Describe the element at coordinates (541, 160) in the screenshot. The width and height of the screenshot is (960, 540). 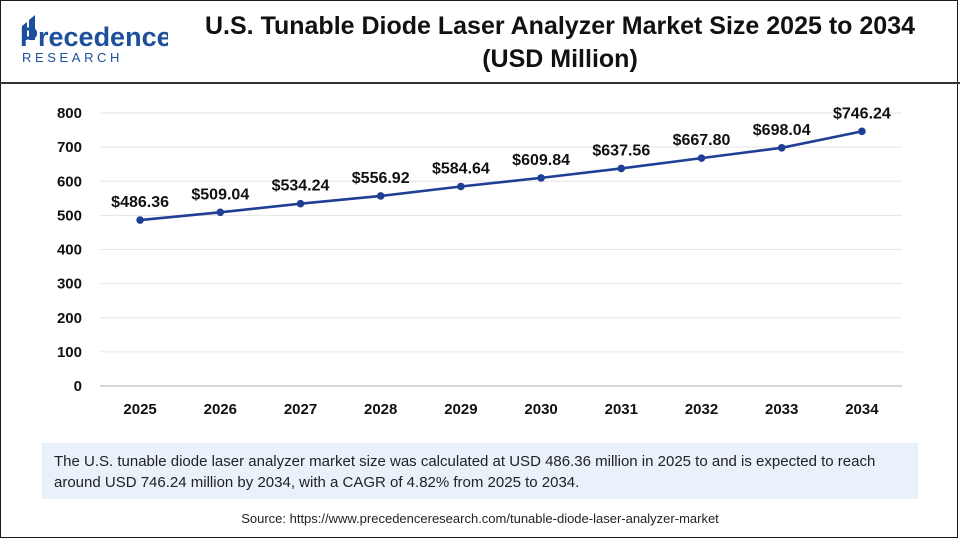
I see `data-label: $609.84` at that location.